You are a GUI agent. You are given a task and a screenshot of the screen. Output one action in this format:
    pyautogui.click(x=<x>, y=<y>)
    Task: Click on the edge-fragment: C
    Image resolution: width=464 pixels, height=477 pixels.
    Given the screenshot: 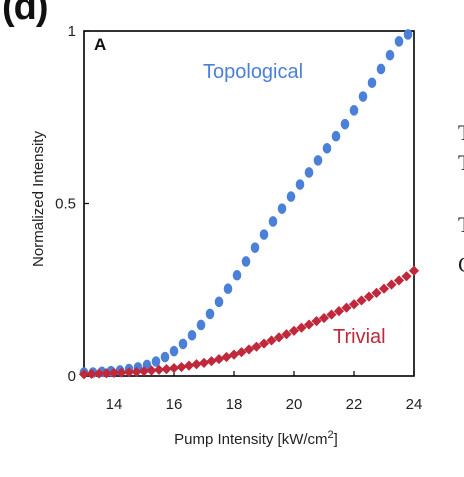 What is the action you would take?
    pyautogui.click(x=461, y=264)
    